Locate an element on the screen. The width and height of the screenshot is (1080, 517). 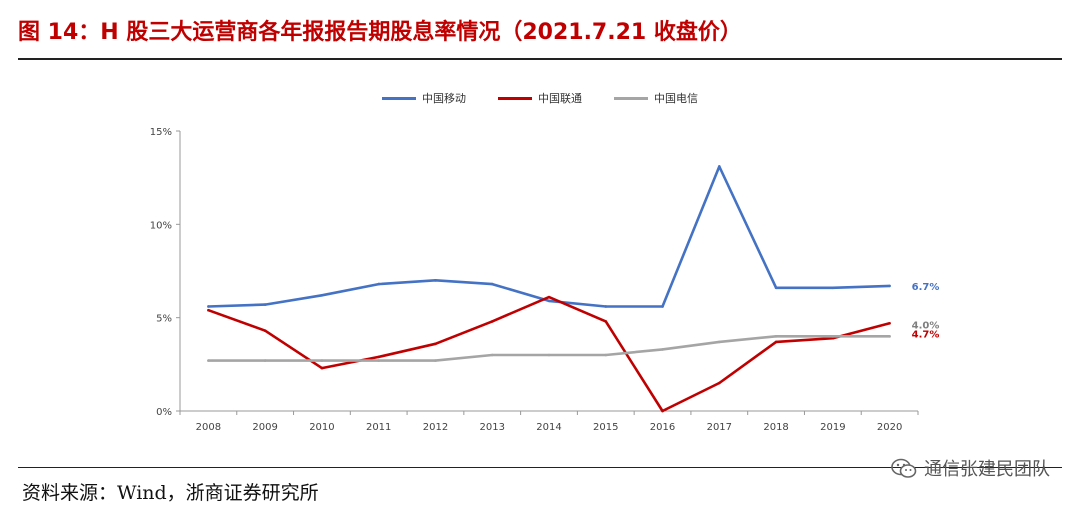
x-tick-label: 2016 is located at coordinates (662, 427).